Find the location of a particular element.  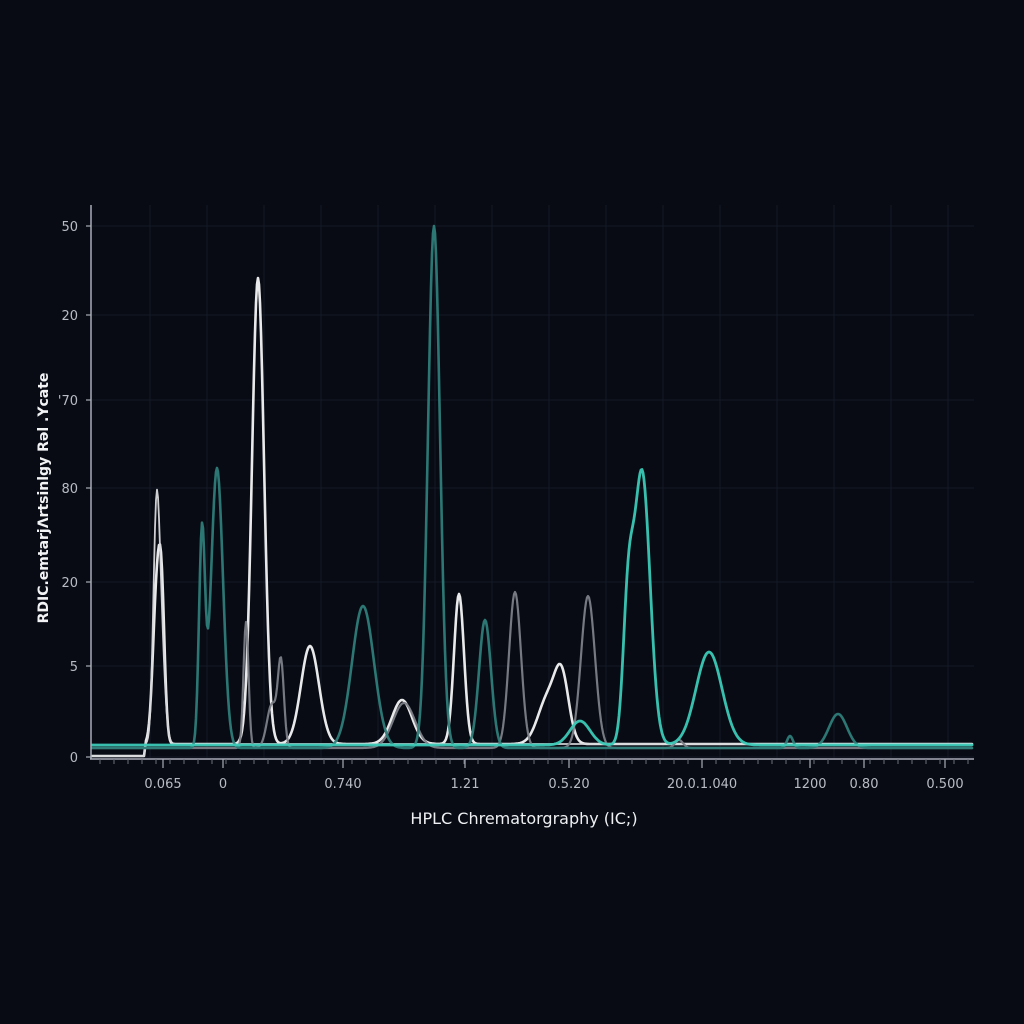

x-tick-label: 0 is located at coordinates (223, 784).